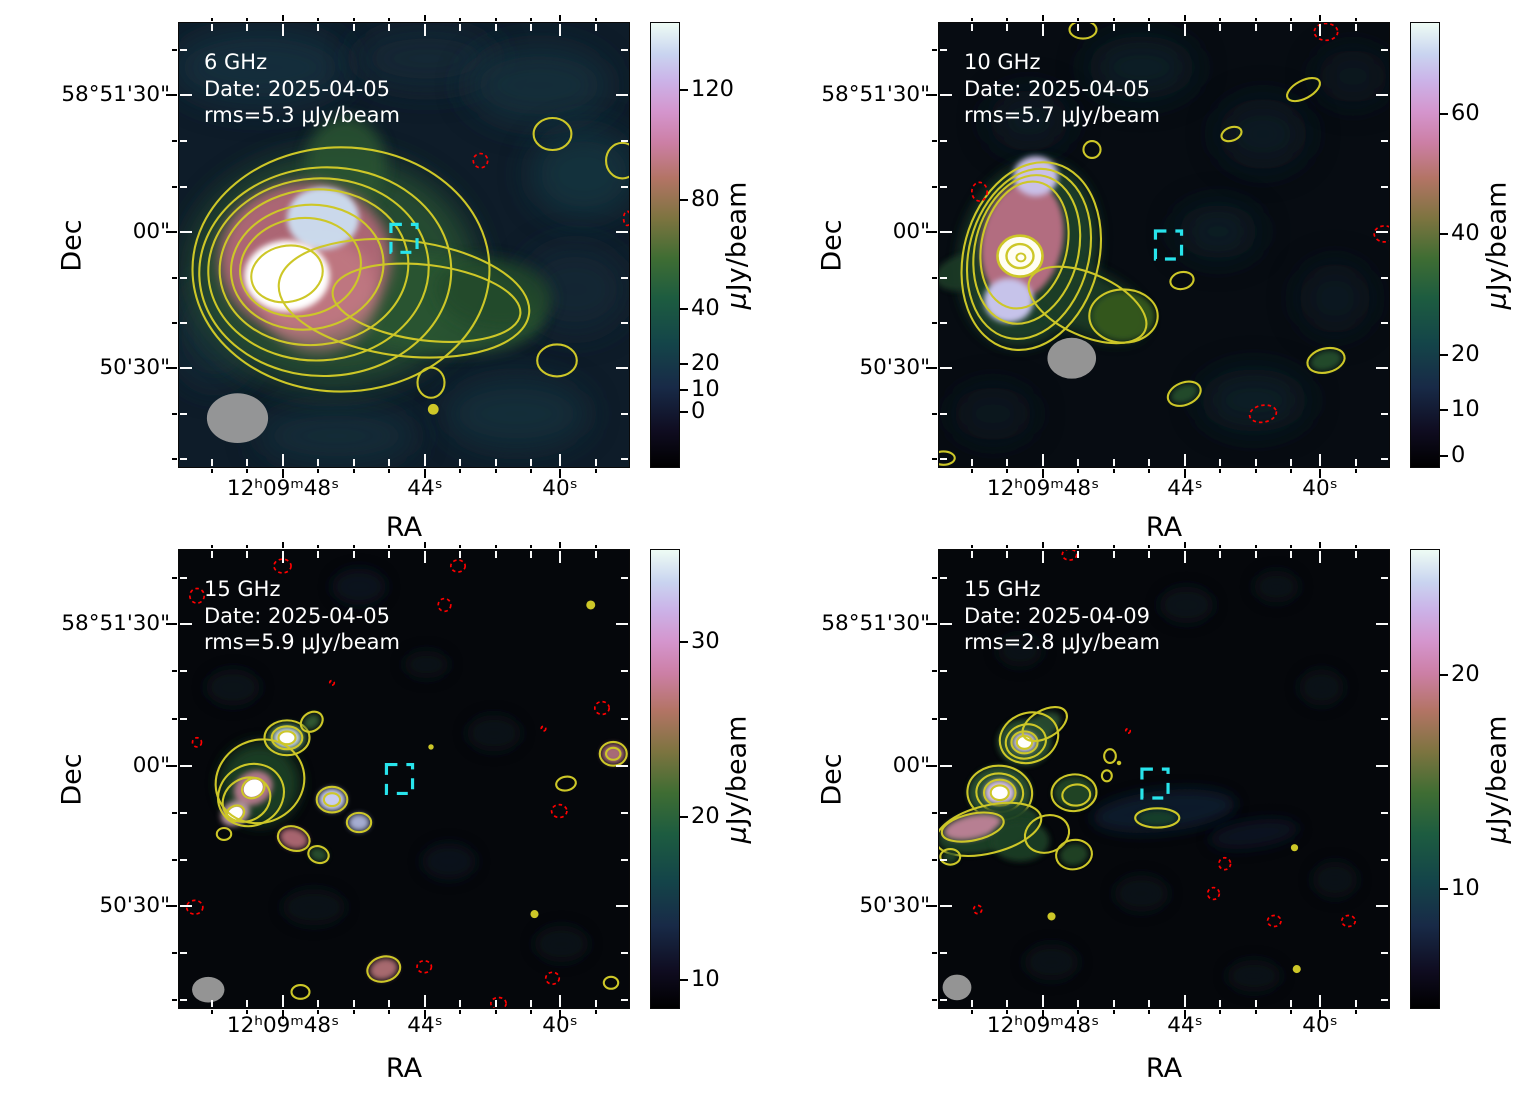 The image size is (1520, 1098). Describe the element at coordinates (705, 640) in the screenshot. I see `colorbar-tick-label: 30` at that location.